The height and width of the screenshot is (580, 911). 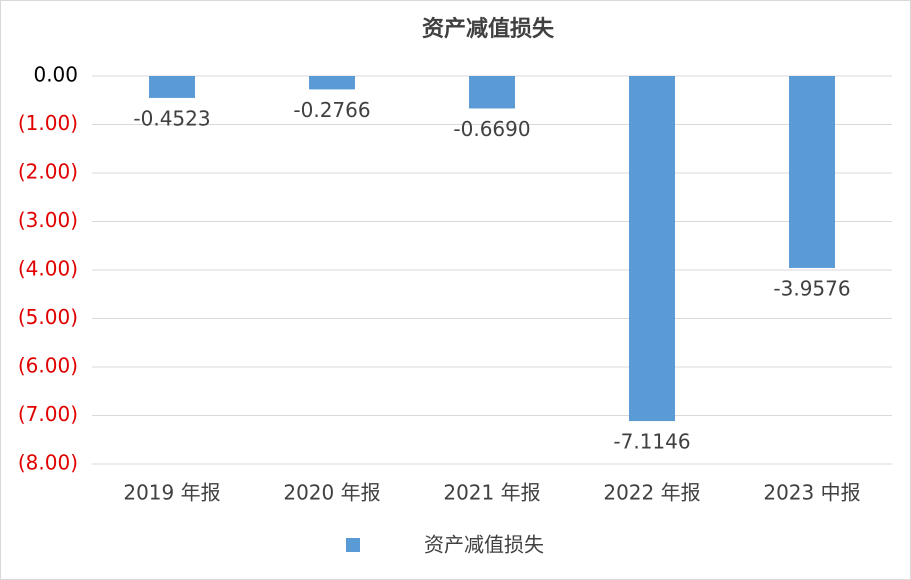 What do you see at coordinates (48, 463) in the screenshot?
I see `y-tick-label: (8.00)` at bounding box center [48, 463].